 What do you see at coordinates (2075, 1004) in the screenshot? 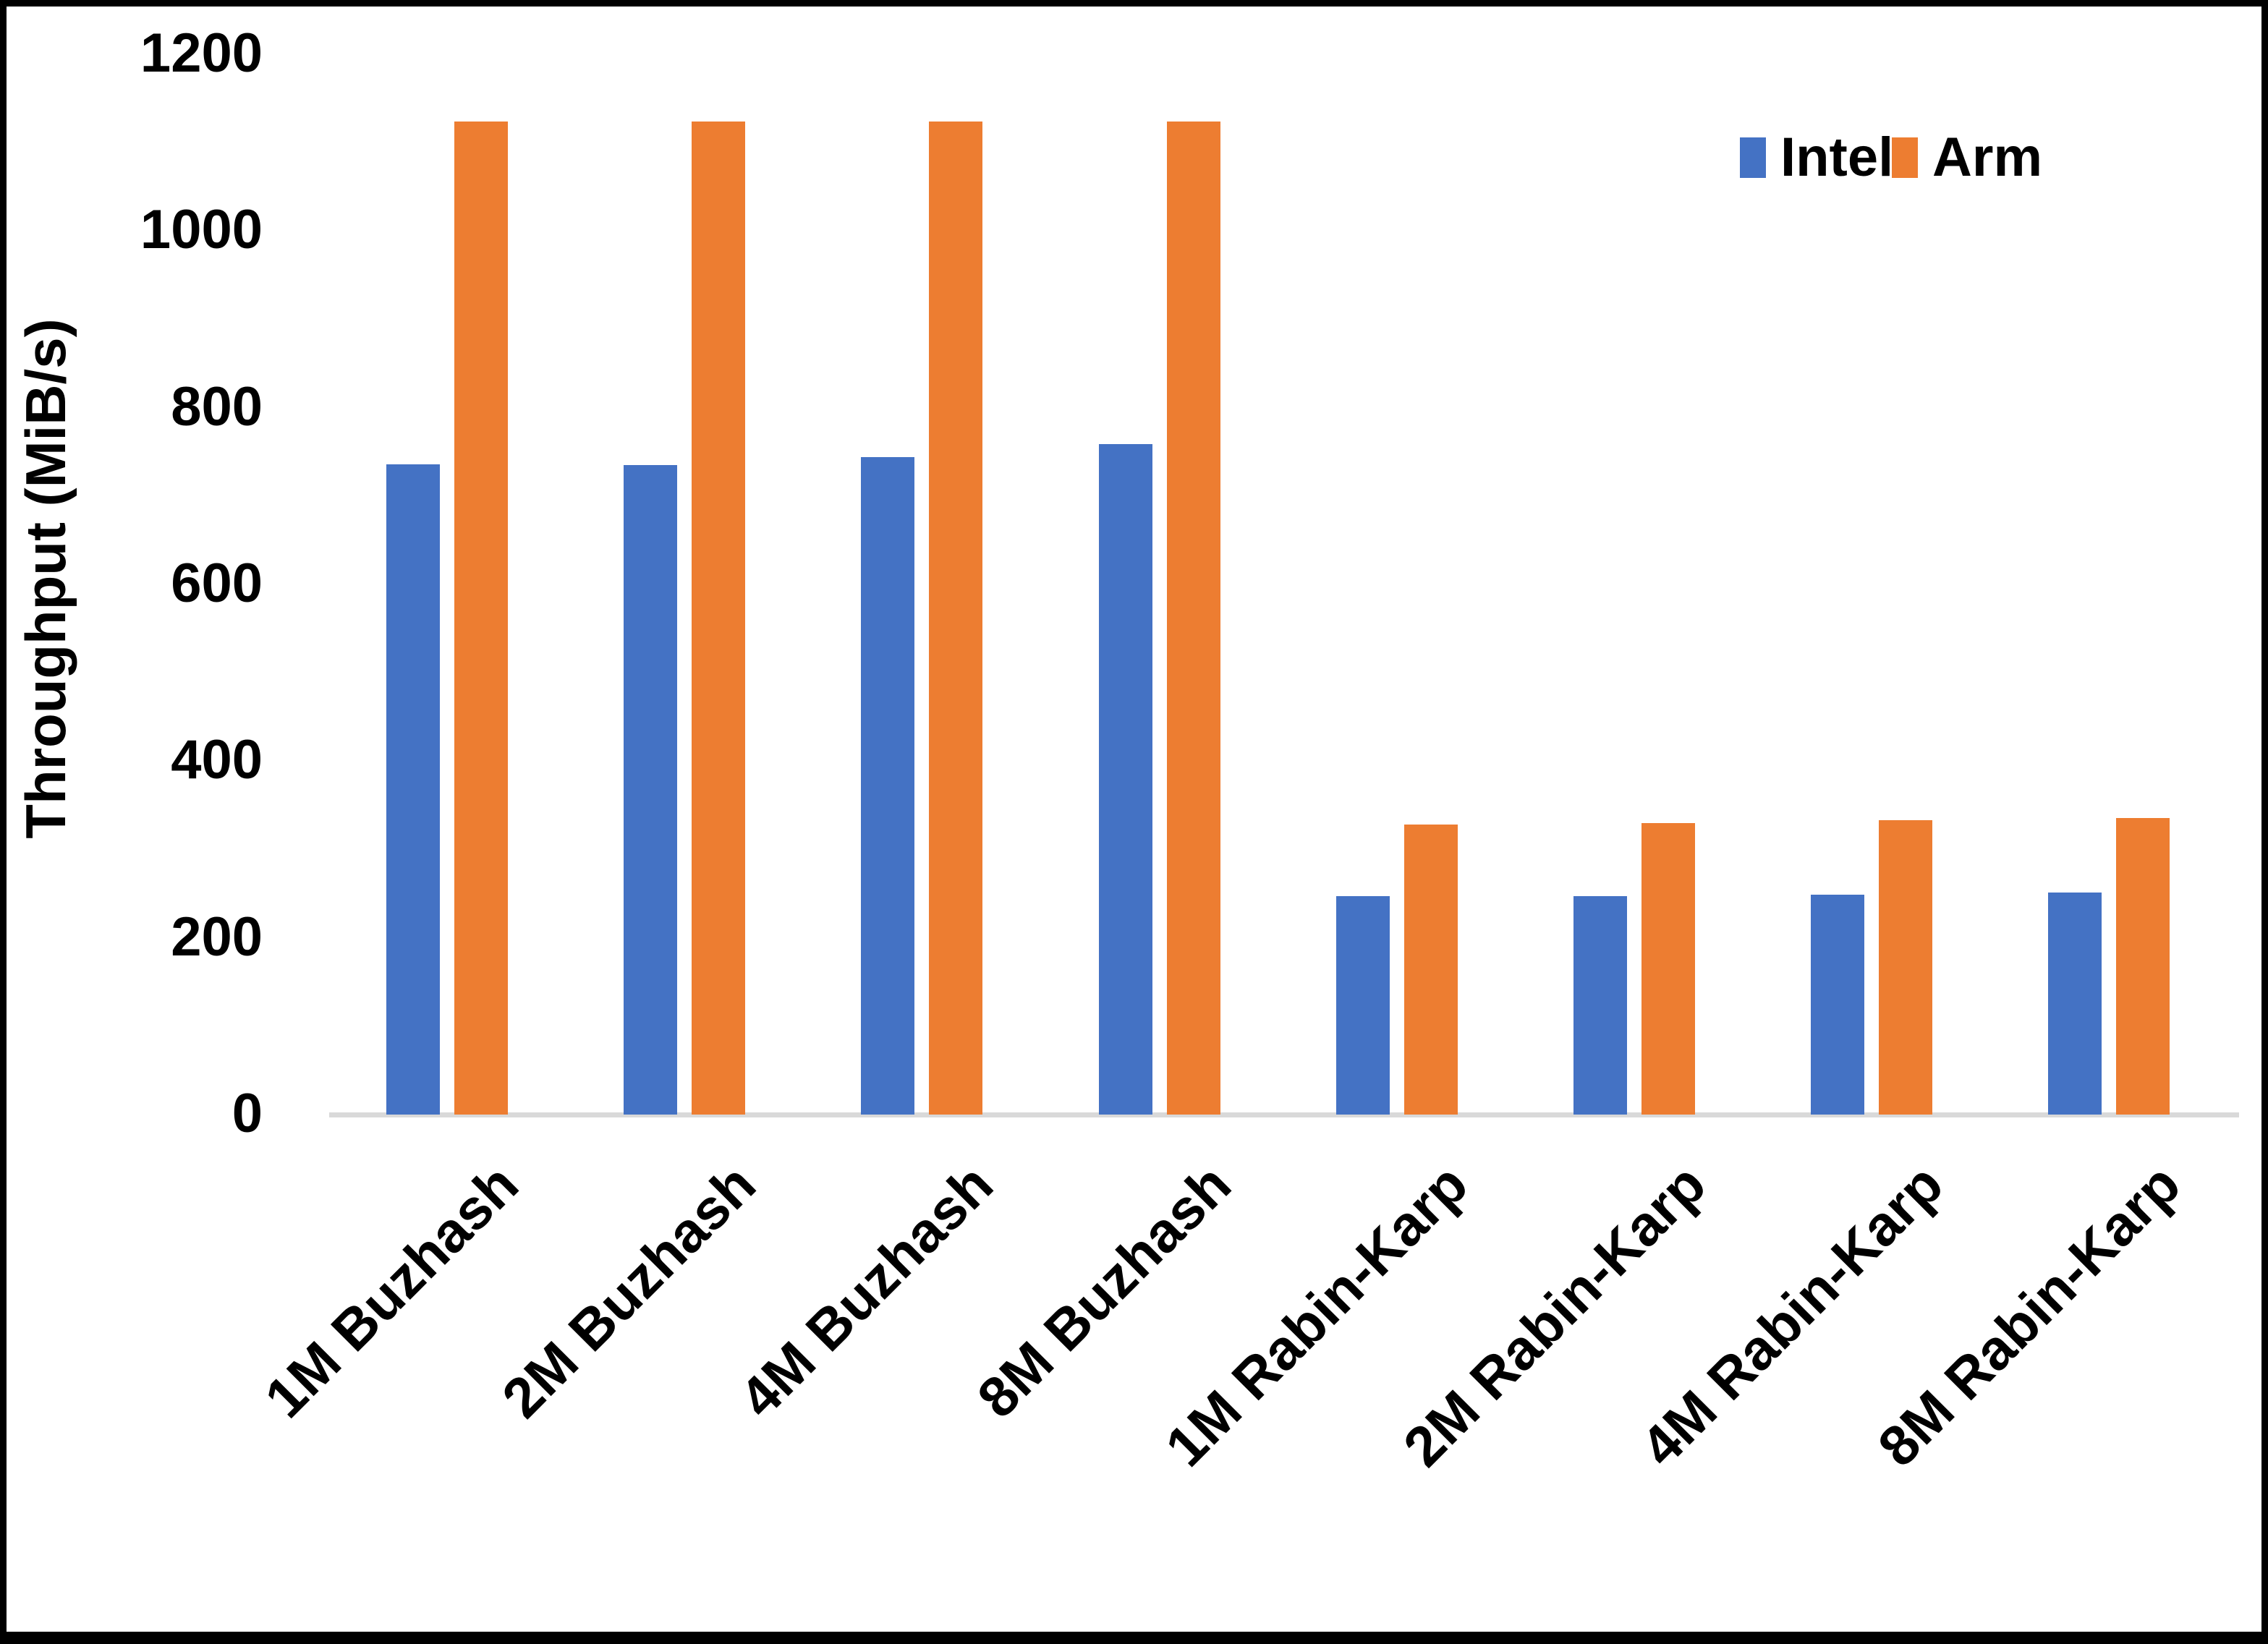
I see `bar-intel-8m-rabin-karp` at bounding box center [2075, 1004].